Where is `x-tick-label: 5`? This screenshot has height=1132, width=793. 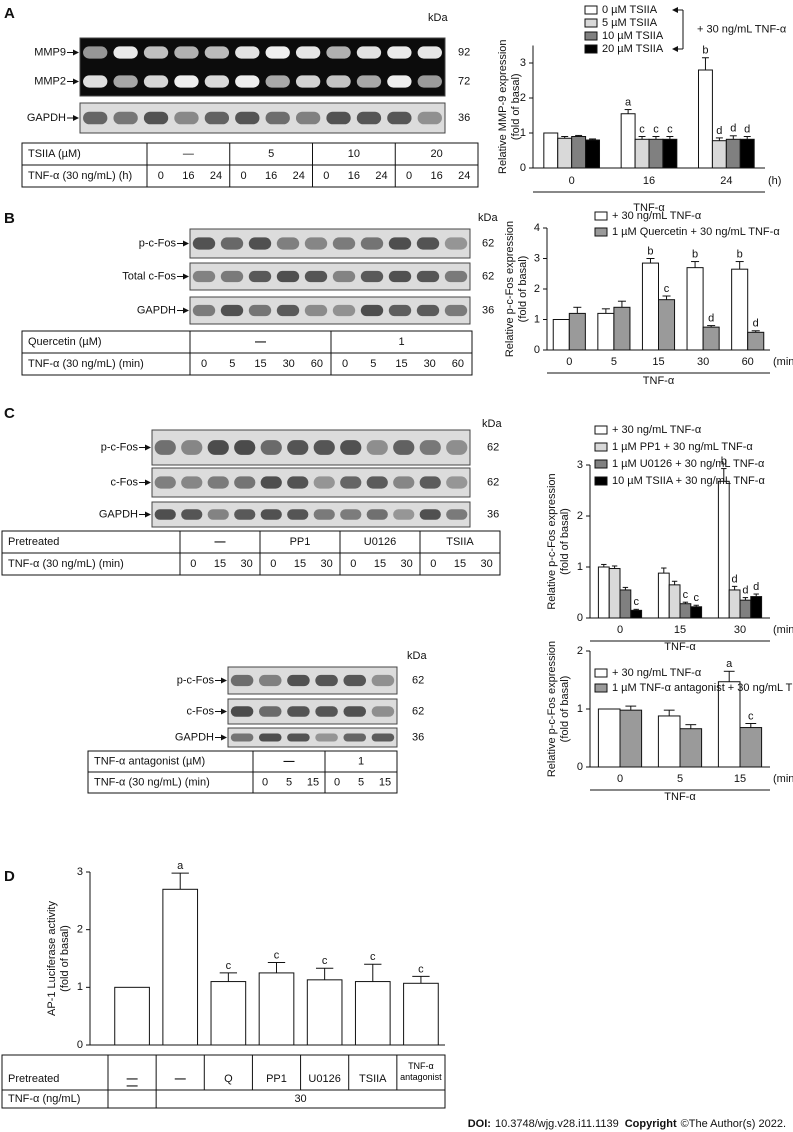
x-tick-label: 5 is located at coordinates (614, 362).